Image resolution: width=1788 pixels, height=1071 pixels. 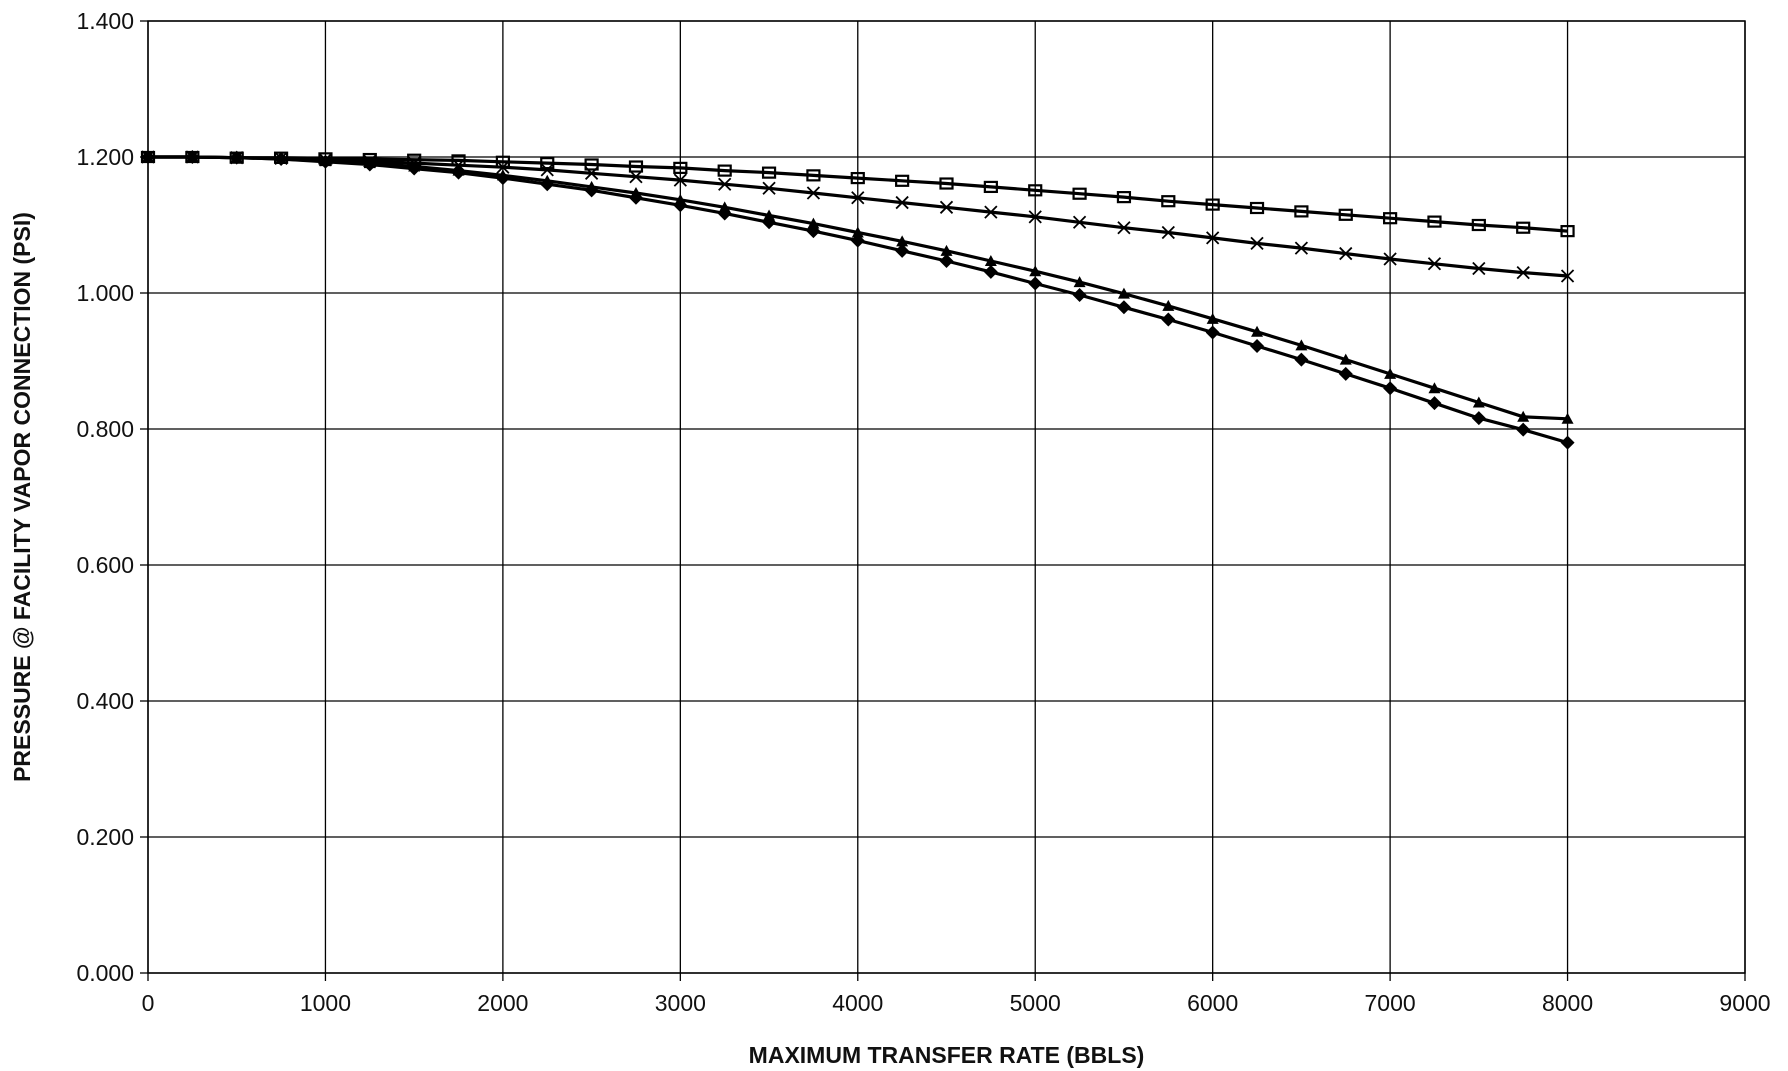 I want to click on x-tick-label: 8000, so click(x=1567, y=1003).